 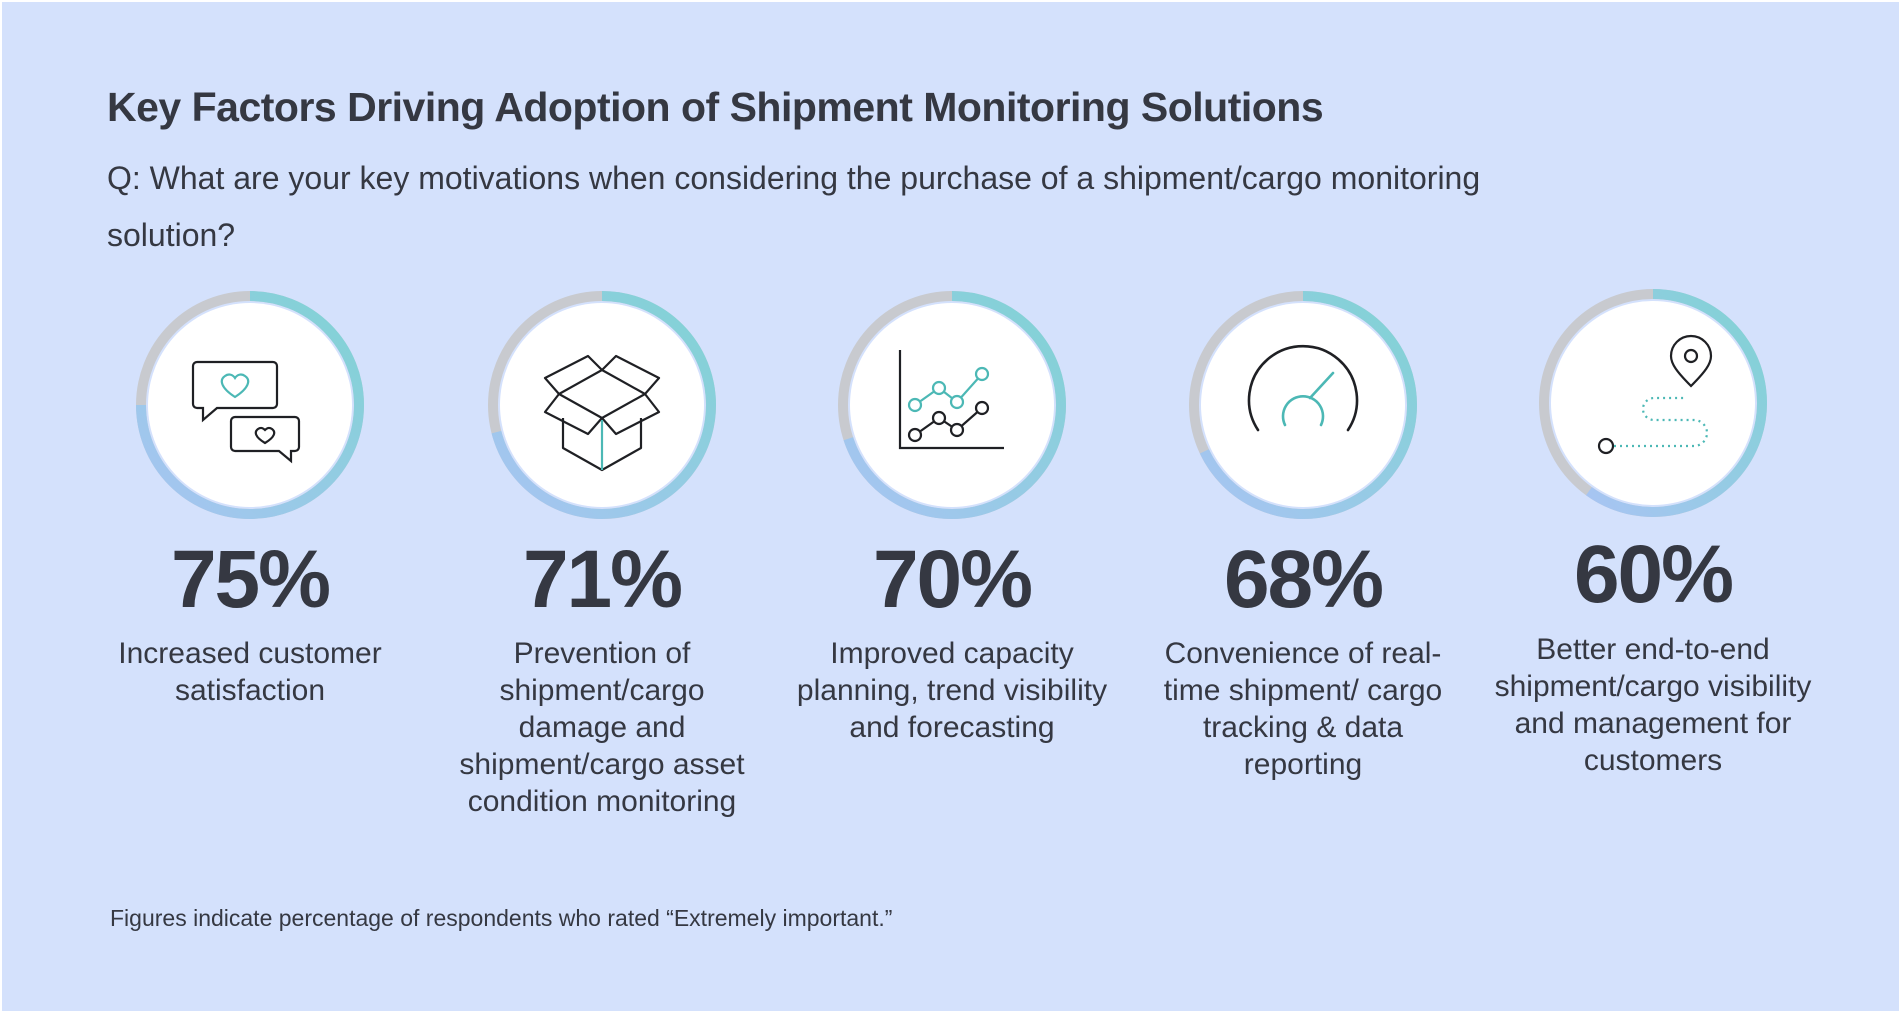 What do you see at coordinates (250, 579) in the screenshot?
I see `percent-value: 75%` at bounding box center [250, 579].